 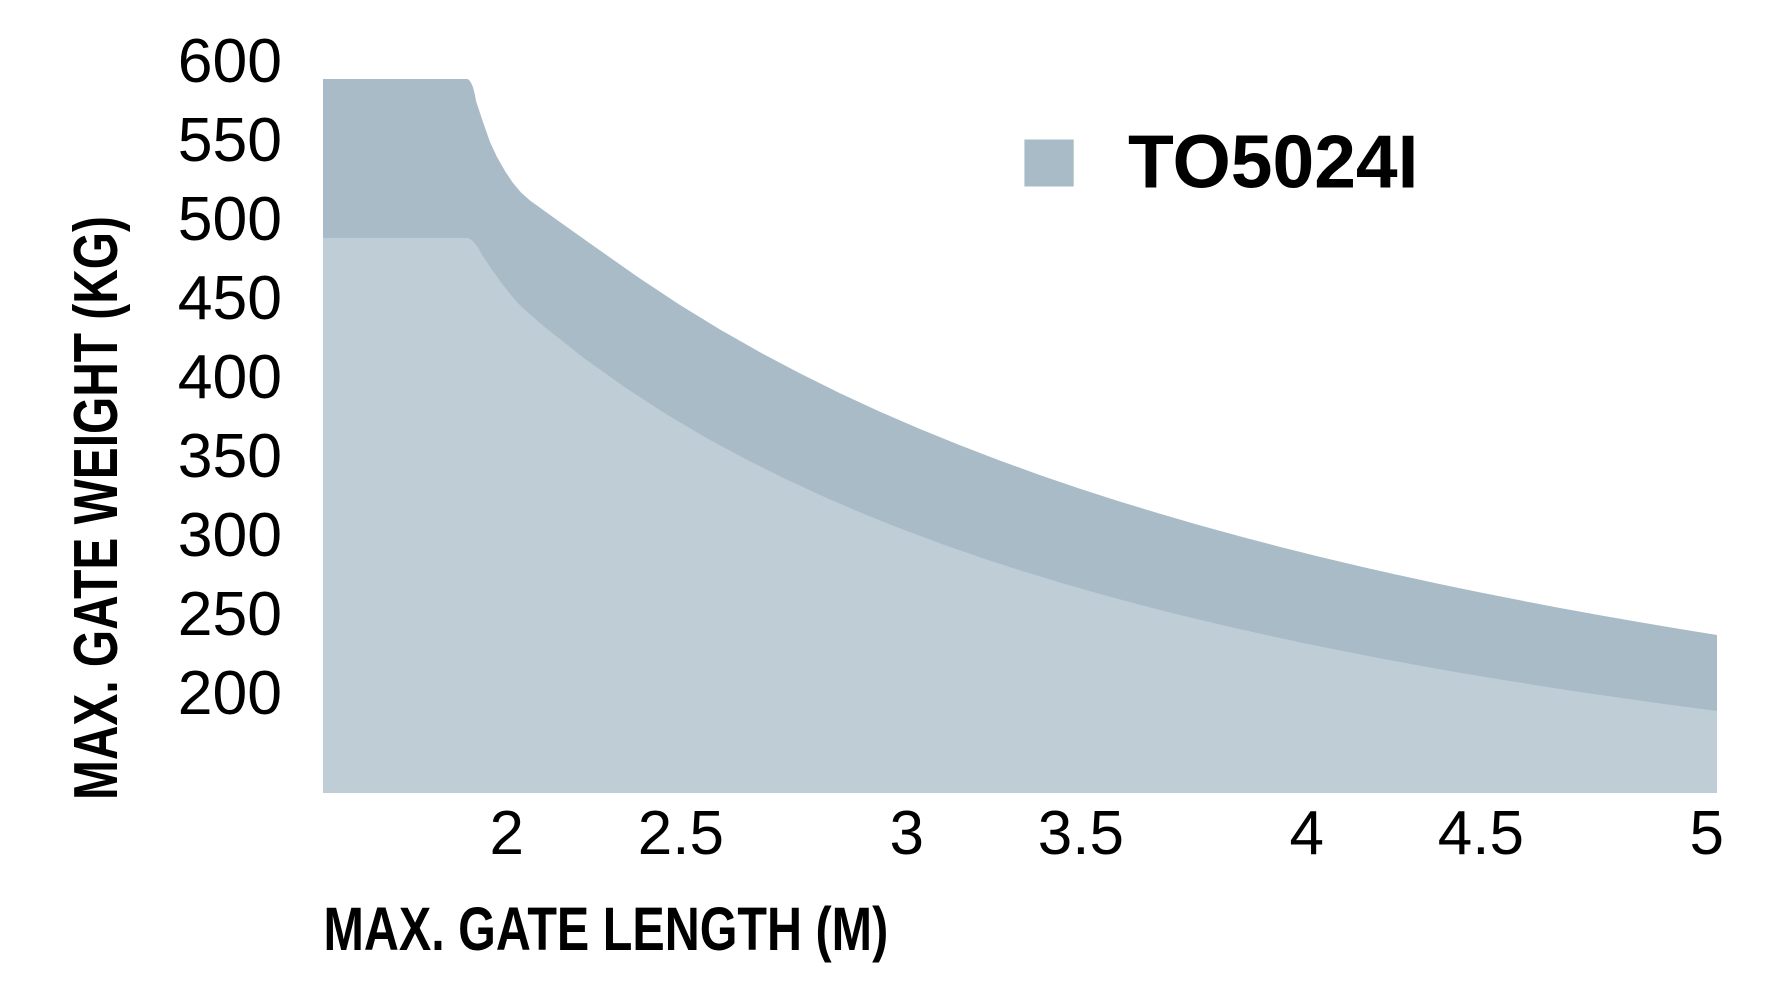 What do you see at coordinates (95, 508) in the screenshot?
I see `svg-text: MAX. GATE WEIGHT (KG)` at bounding box center [95, 508].